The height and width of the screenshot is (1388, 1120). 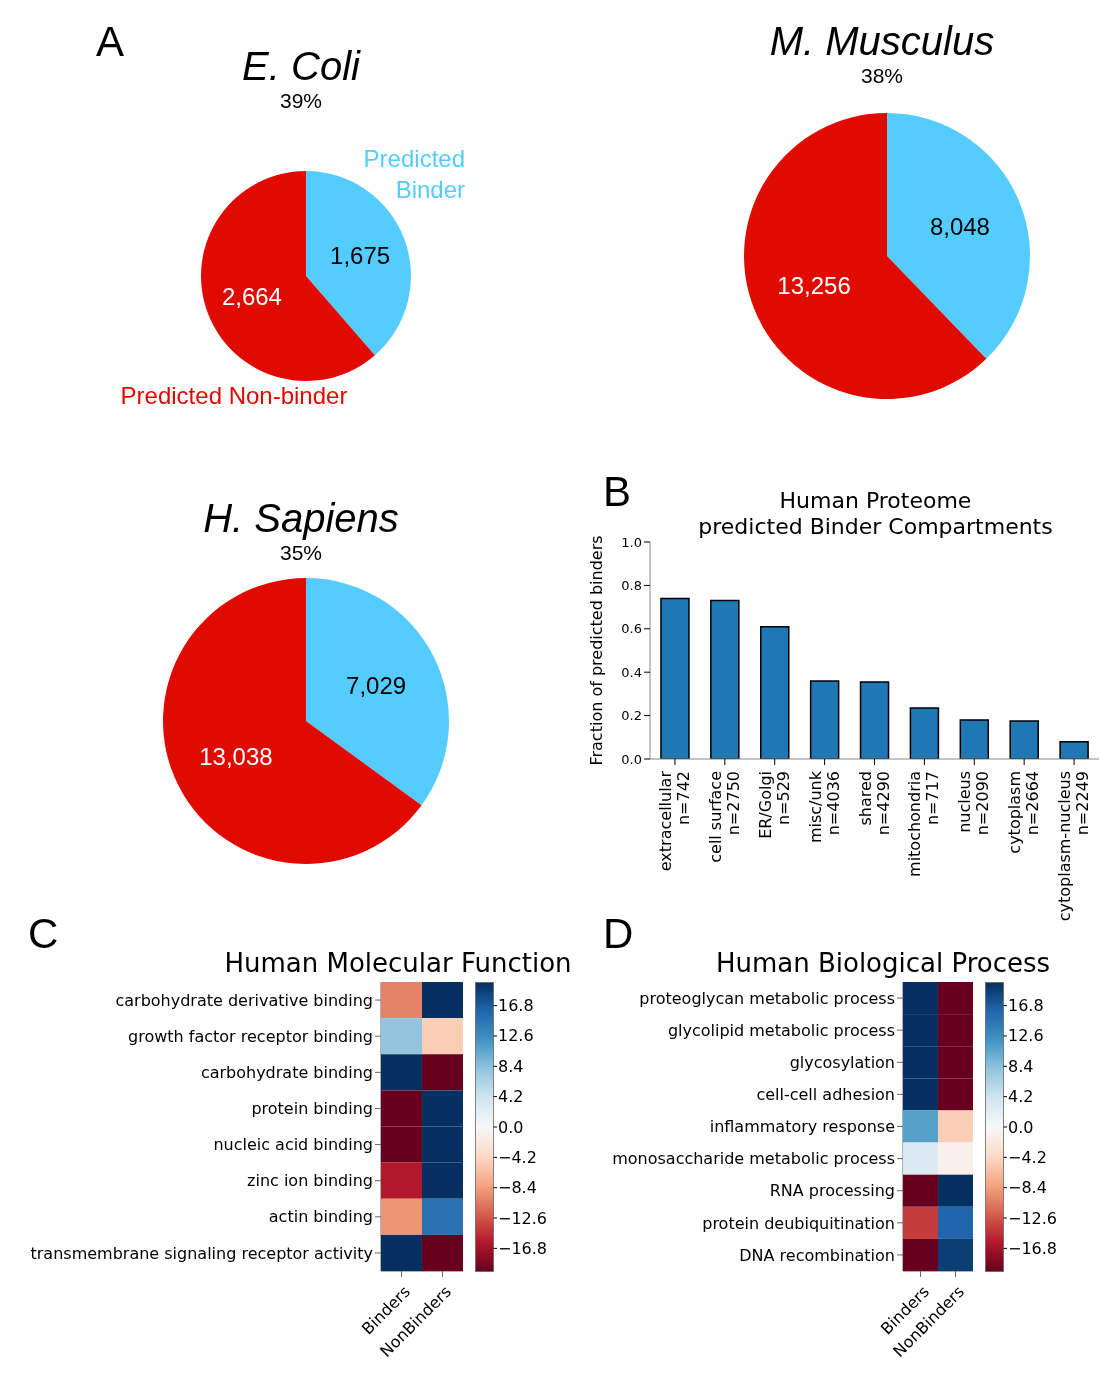 What do you see at coordinates (110, 42) in the screenshot?
I see `text: A` at bounding box center [110, 42].